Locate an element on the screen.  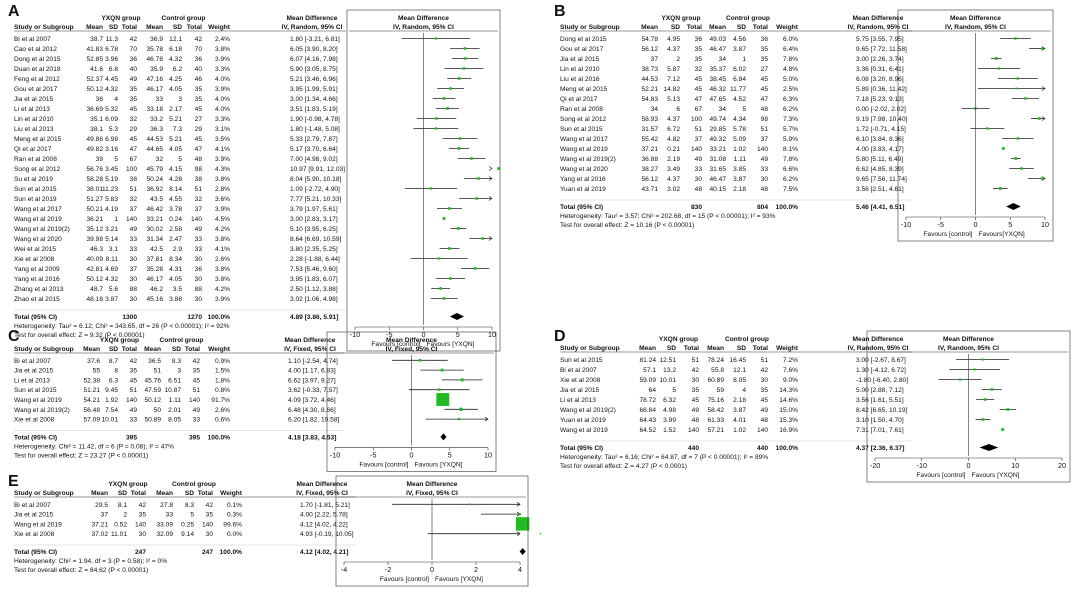
yxqn-total: 36 is located at coordinates (134, 59).